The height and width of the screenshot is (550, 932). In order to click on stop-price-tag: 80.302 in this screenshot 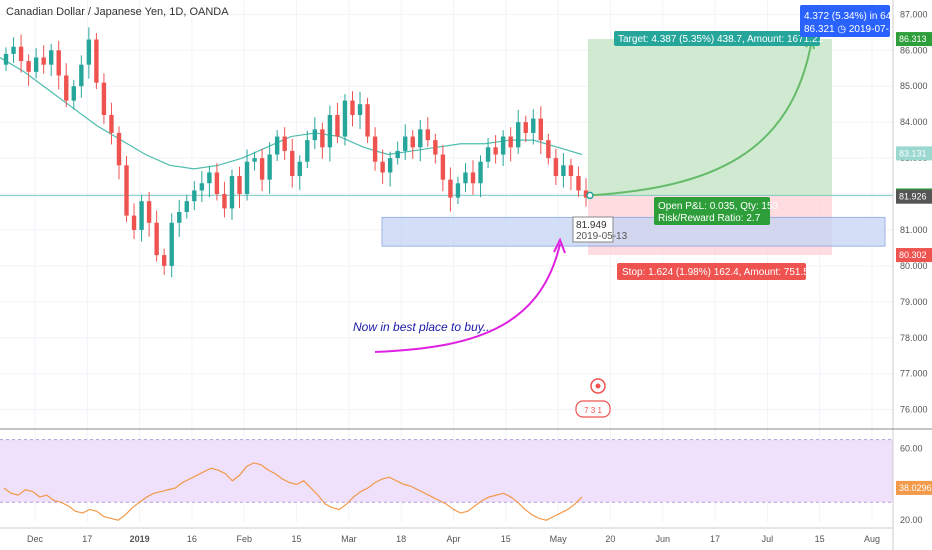, I will do `click(913, 255)`.